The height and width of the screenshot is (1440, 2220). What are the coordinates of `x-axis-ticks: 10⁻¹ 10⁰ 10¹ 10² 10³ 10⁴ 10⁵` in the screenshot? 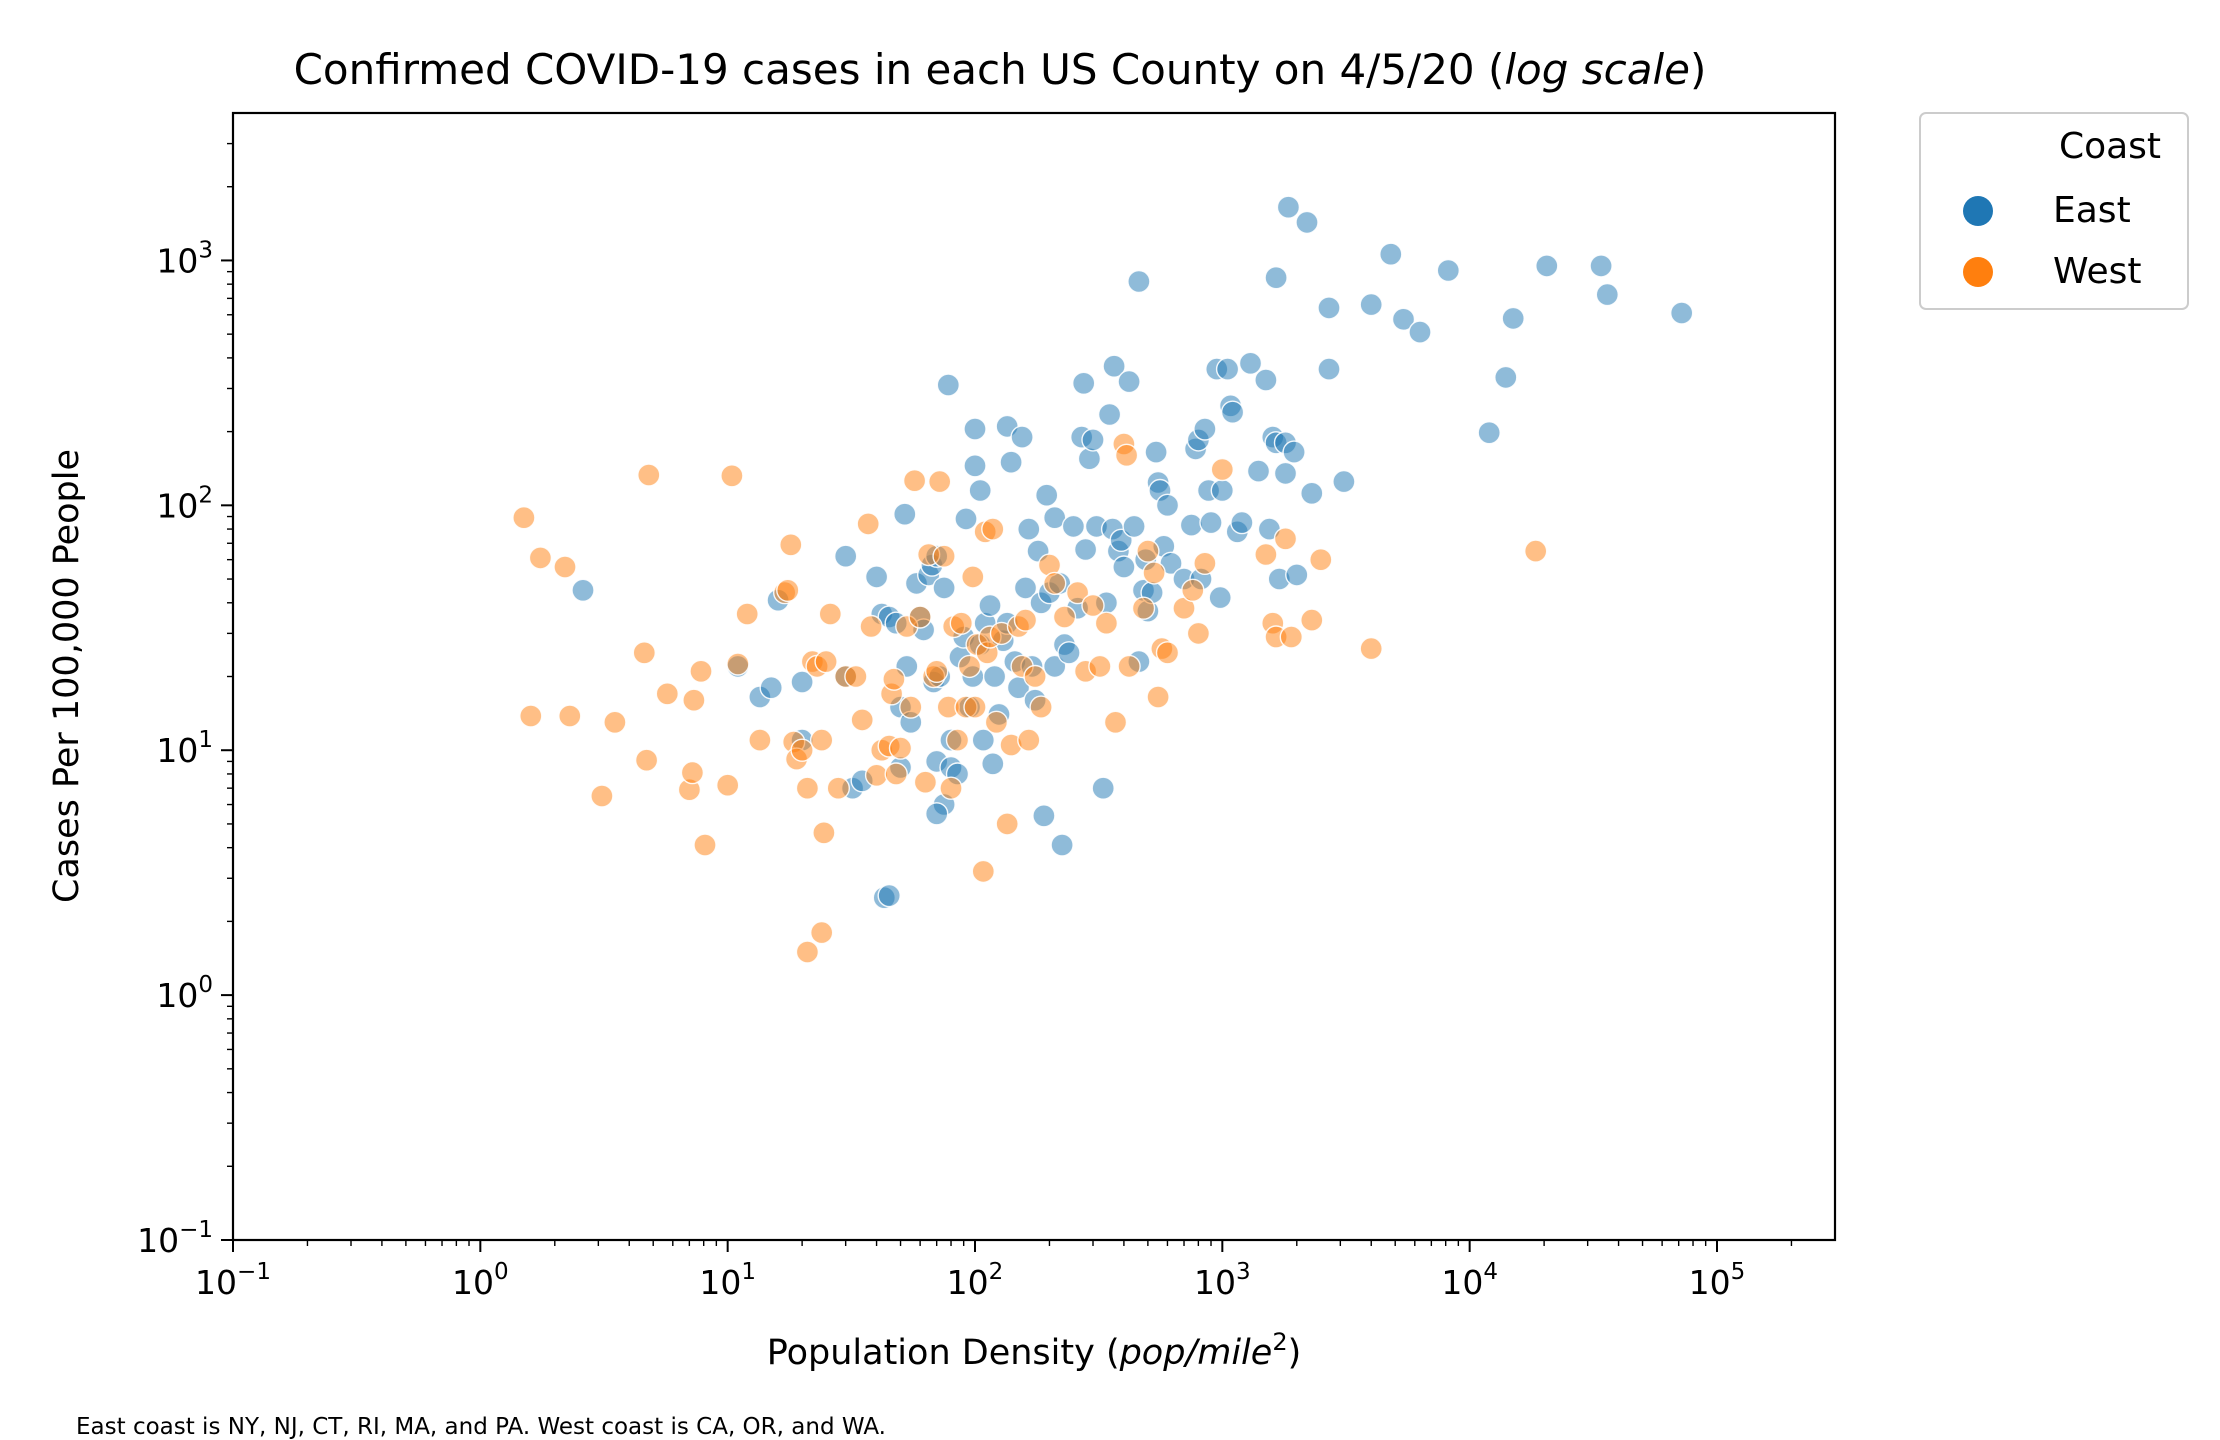 It's located at (994, 1271).